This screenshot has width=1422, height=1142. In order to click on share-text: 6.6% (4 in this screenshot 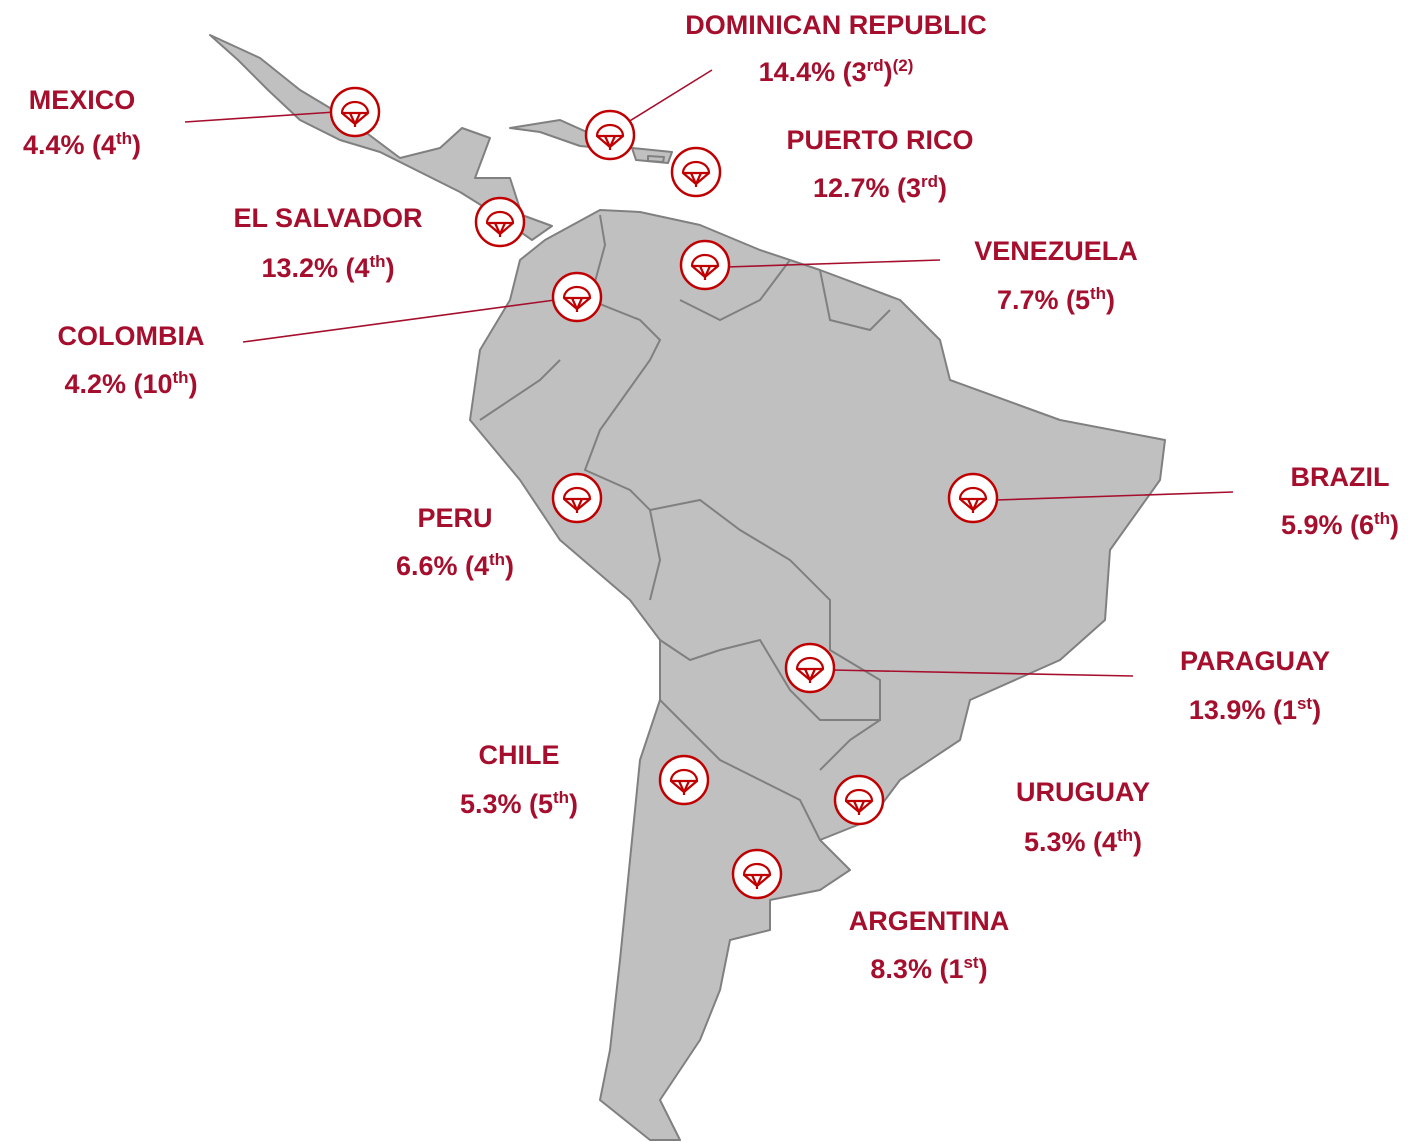, I will do `click(442, 566)`.